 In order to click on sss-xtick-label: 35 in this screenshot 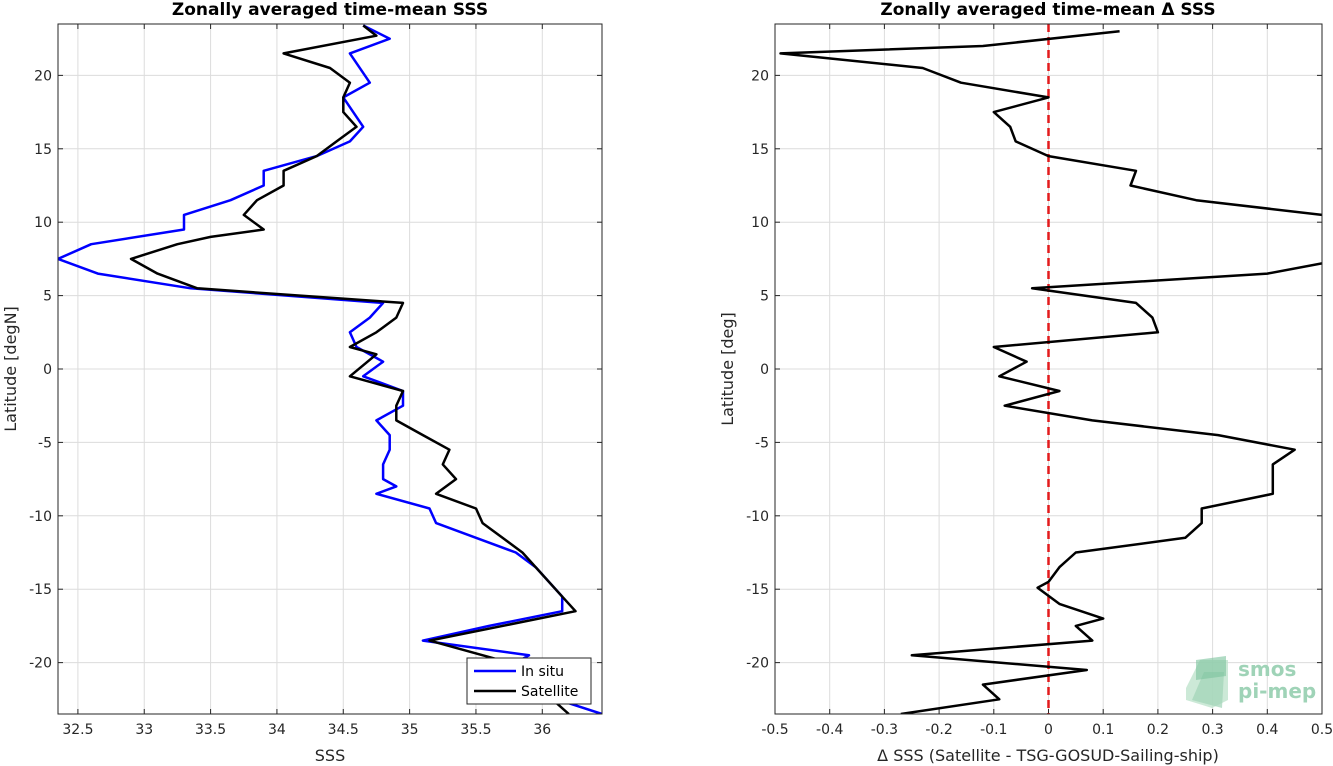, I will do `click(410, 730)`.